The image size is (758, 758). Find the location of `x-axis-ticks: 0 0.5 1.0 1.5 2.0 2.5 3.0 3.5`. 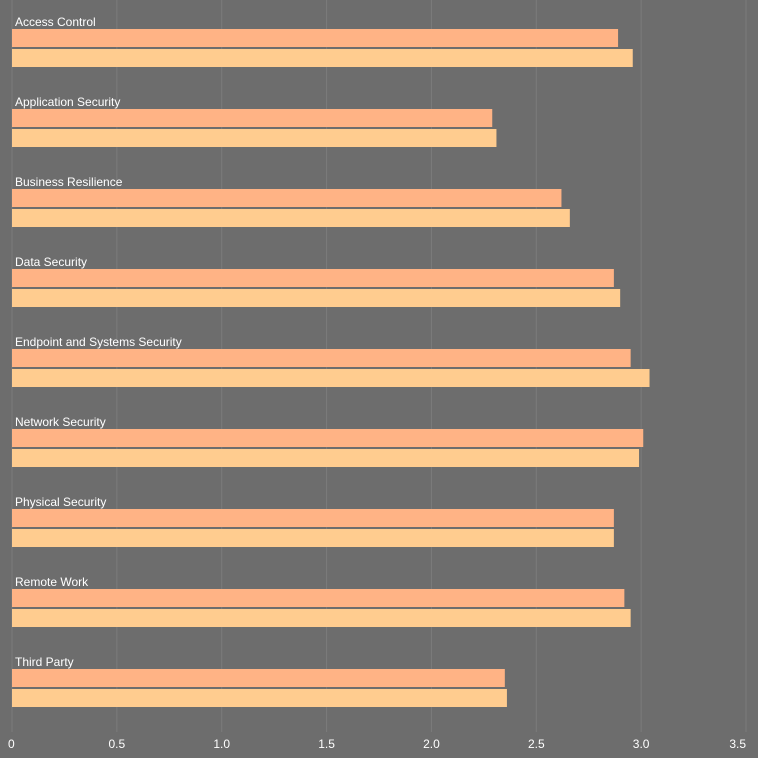

x-axis-ticks: 0 0.5 1.0 1.5 2.0 2.5 3.0 3.5 is located at coordinates (377, 744).